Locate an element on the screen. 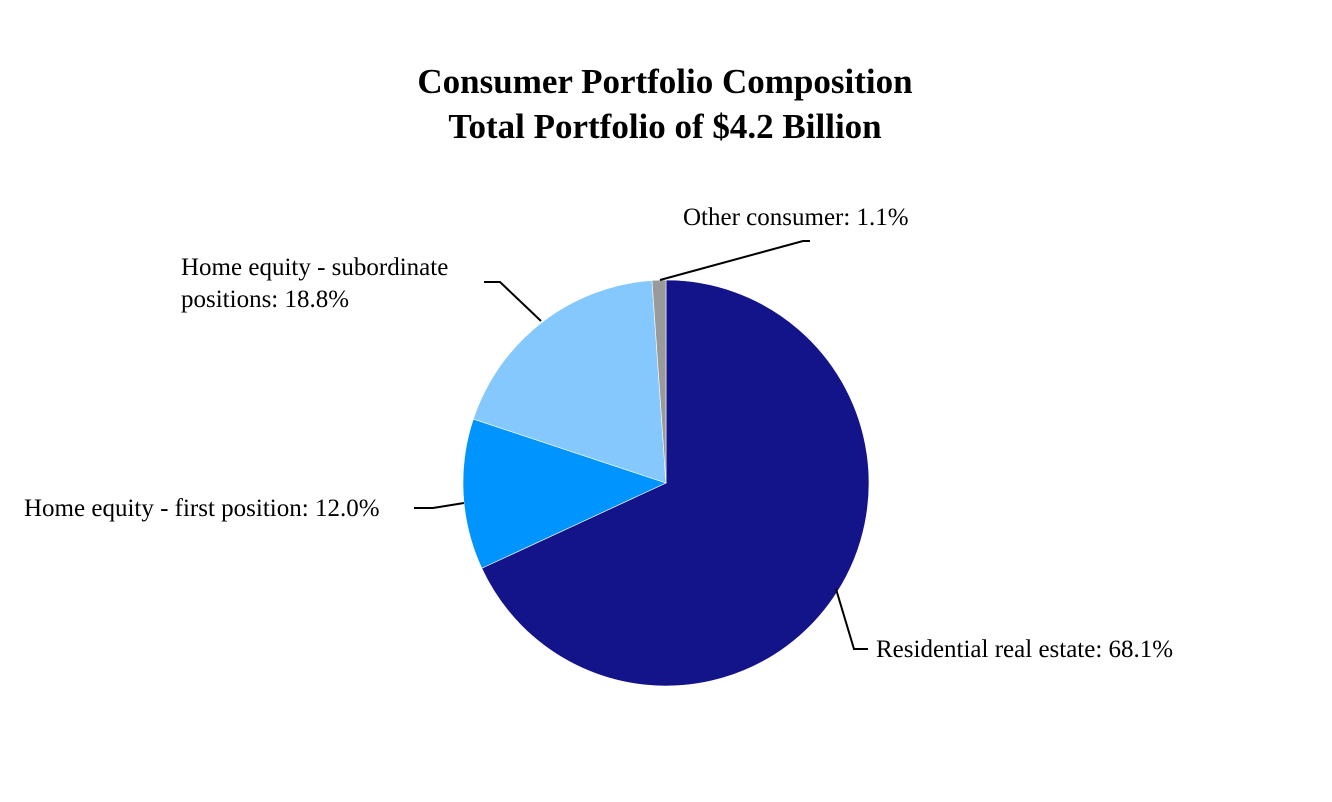 Image resolution: width=1332 pixels, height=802 pixels. leader-line-other-consumer is located at coordinates (734, 260).